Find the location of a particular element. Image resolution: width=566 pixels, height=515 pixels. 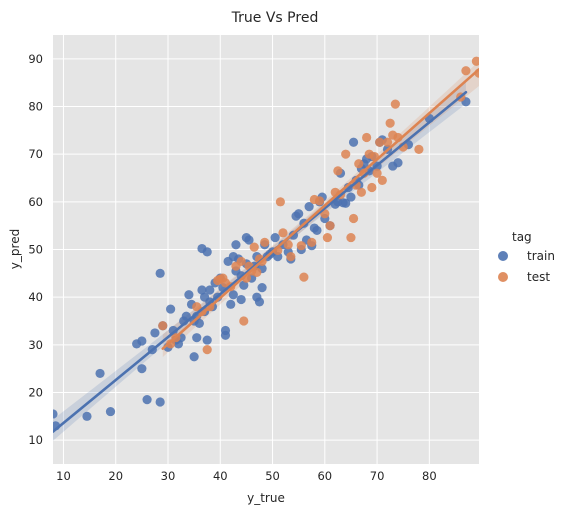

x-axis-label: y_true is located at coordinates (266, 498).